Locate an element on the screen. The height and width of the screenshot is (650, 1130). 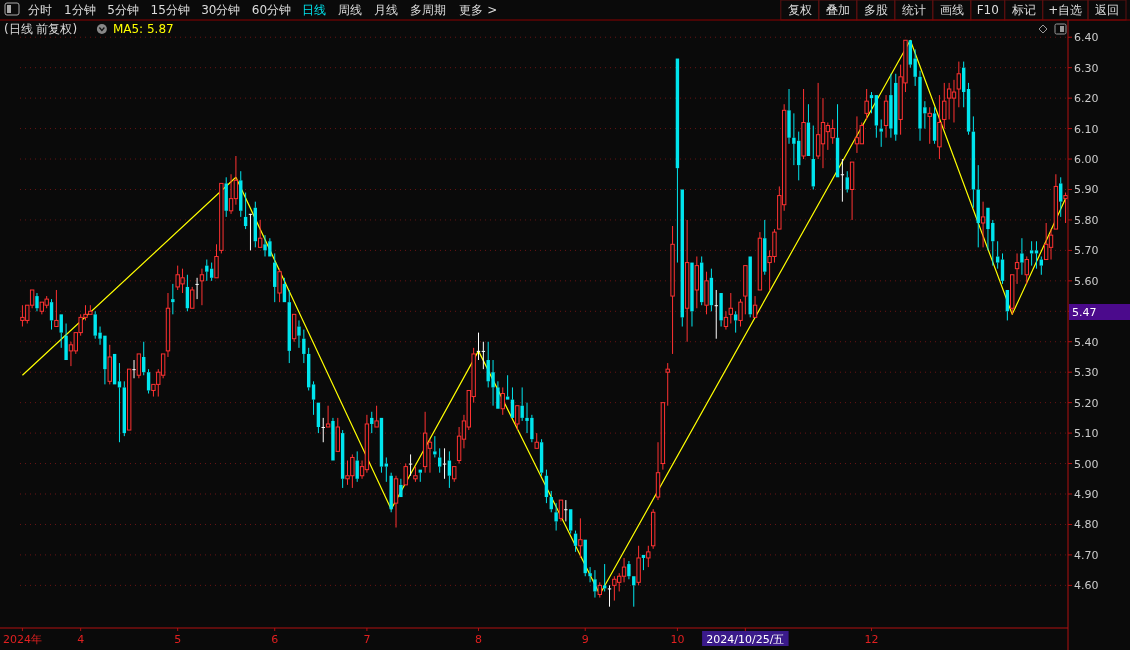
text: MA5: 5.87 is located at coordinates (143, 29).